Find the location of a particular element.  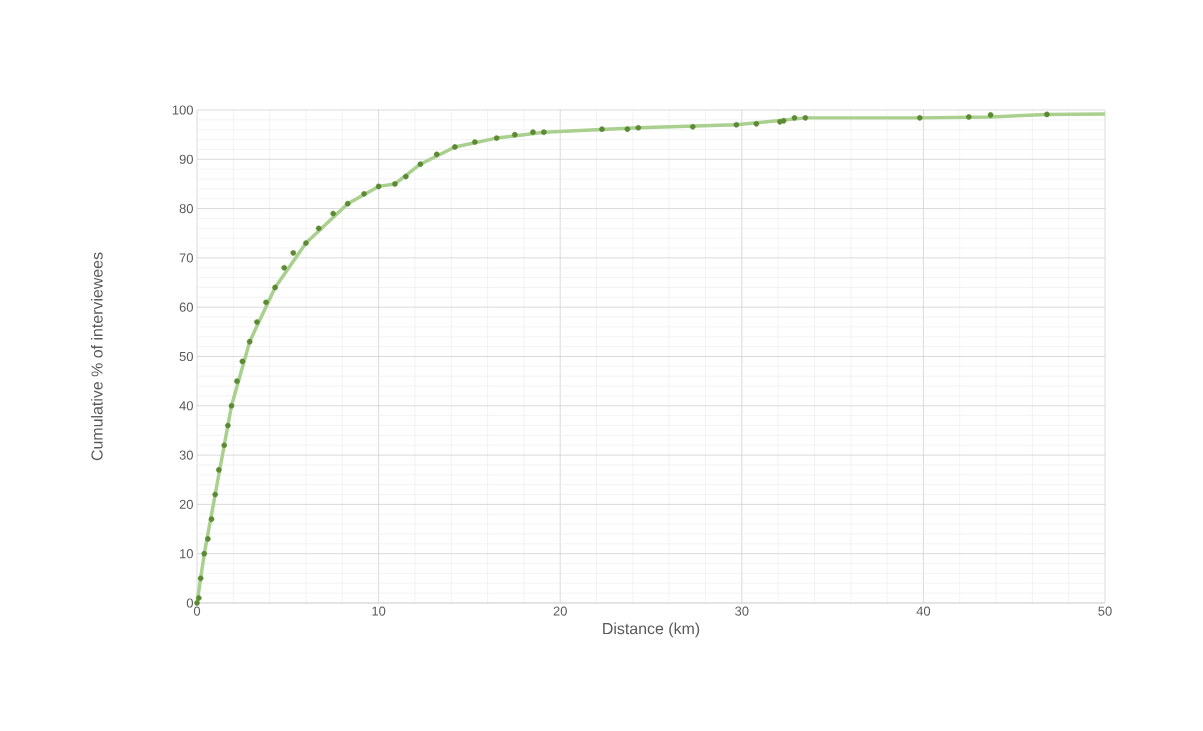

y-axis-title: Cumulative % of interviewees is located at coordinates (96, 356).